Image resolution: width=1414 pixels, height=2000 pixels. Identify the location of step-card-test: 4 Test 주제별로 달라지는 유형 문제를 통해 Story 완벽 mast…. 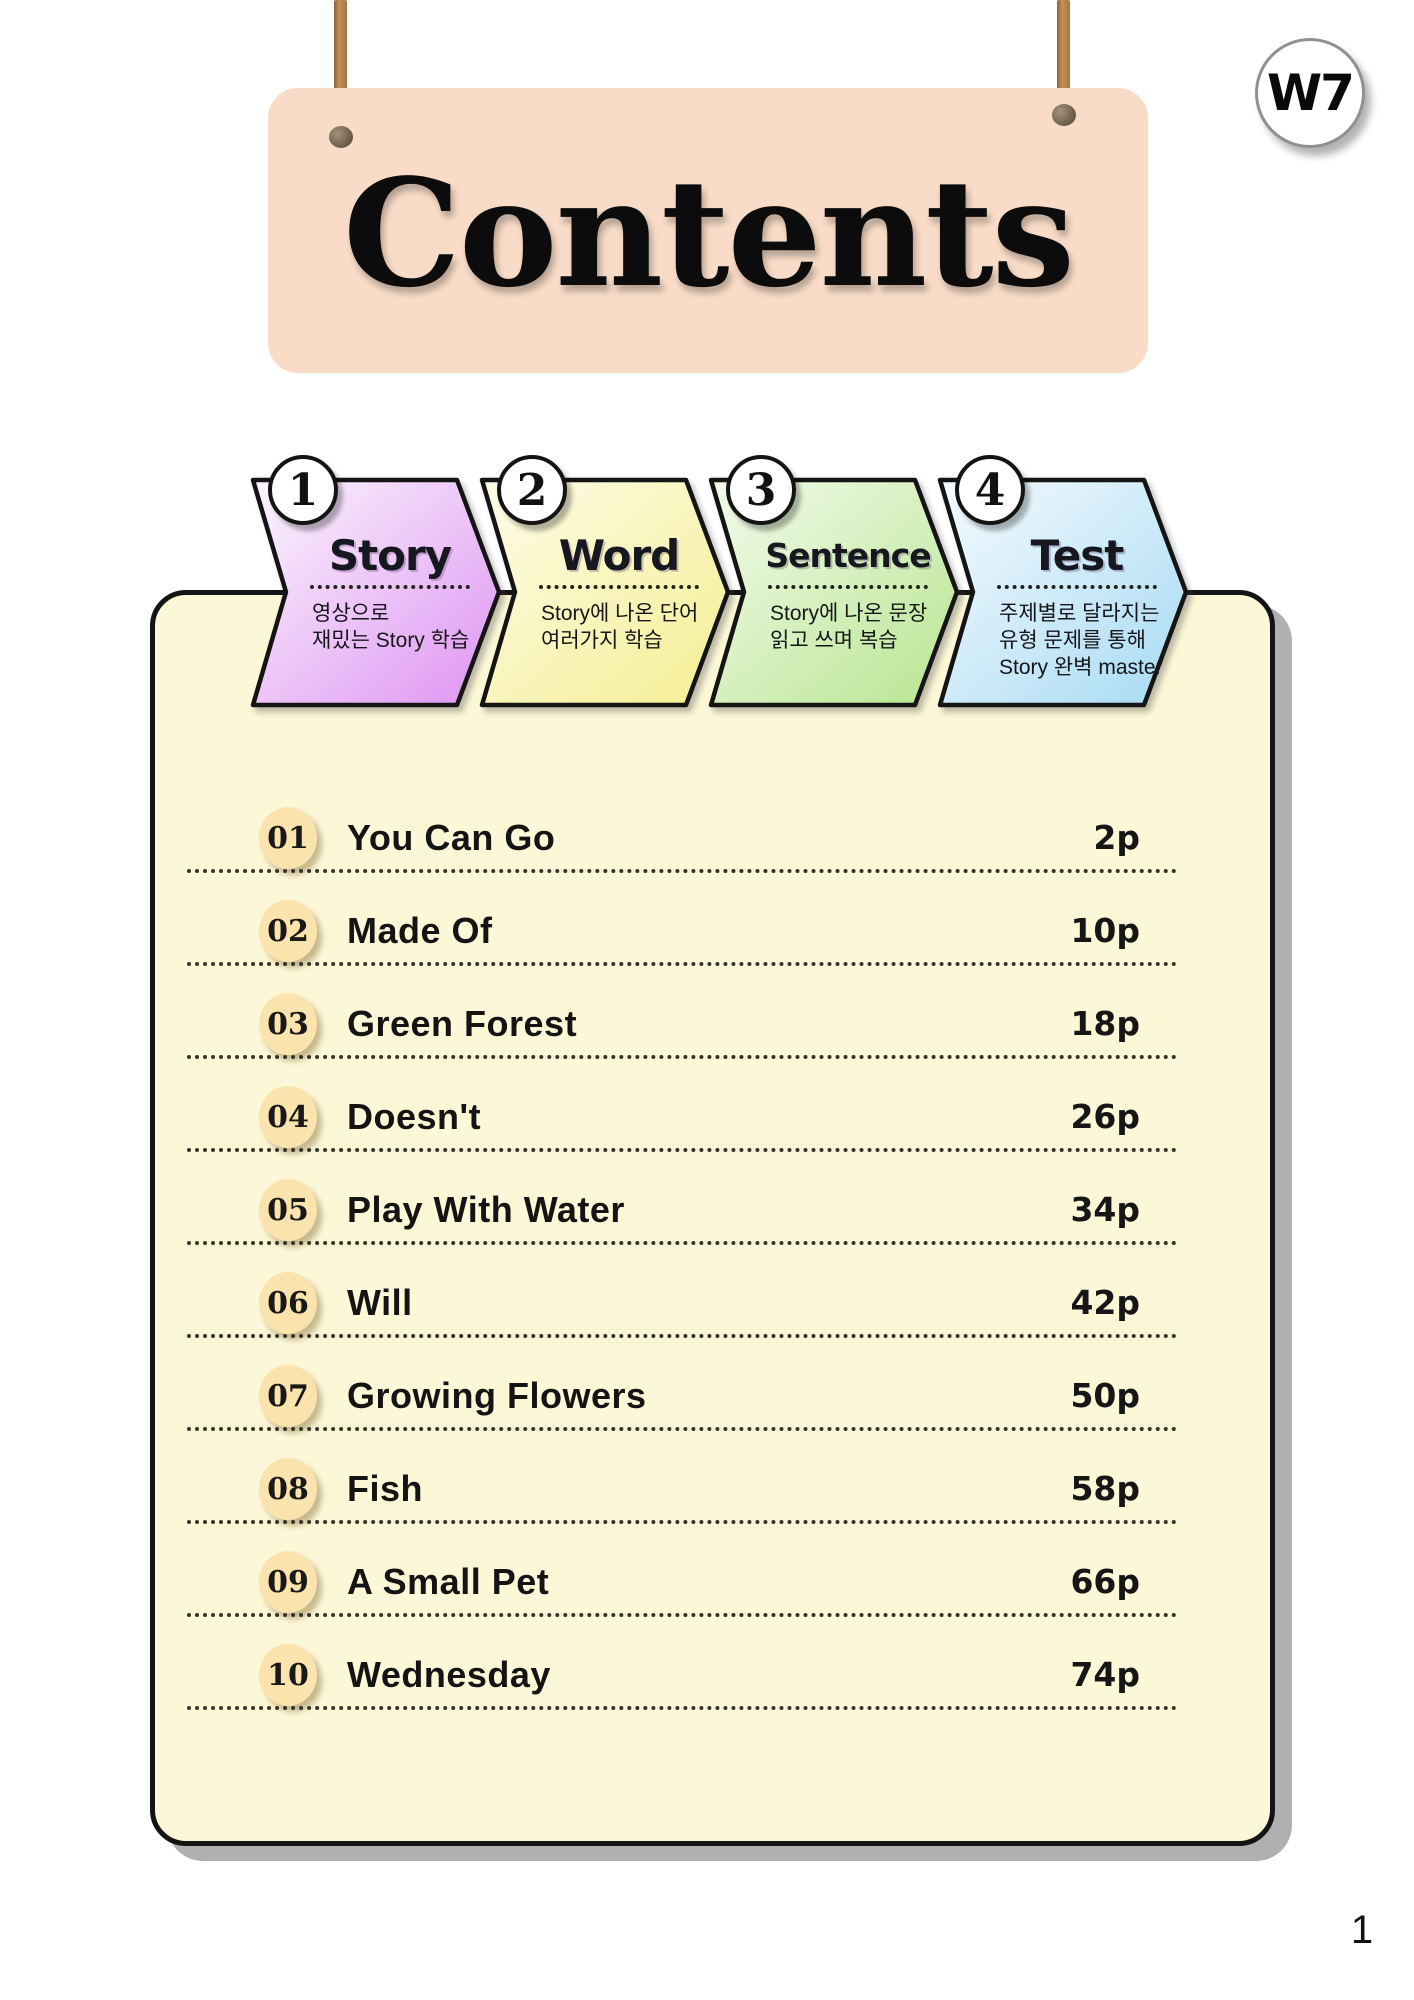
(1061, 583).